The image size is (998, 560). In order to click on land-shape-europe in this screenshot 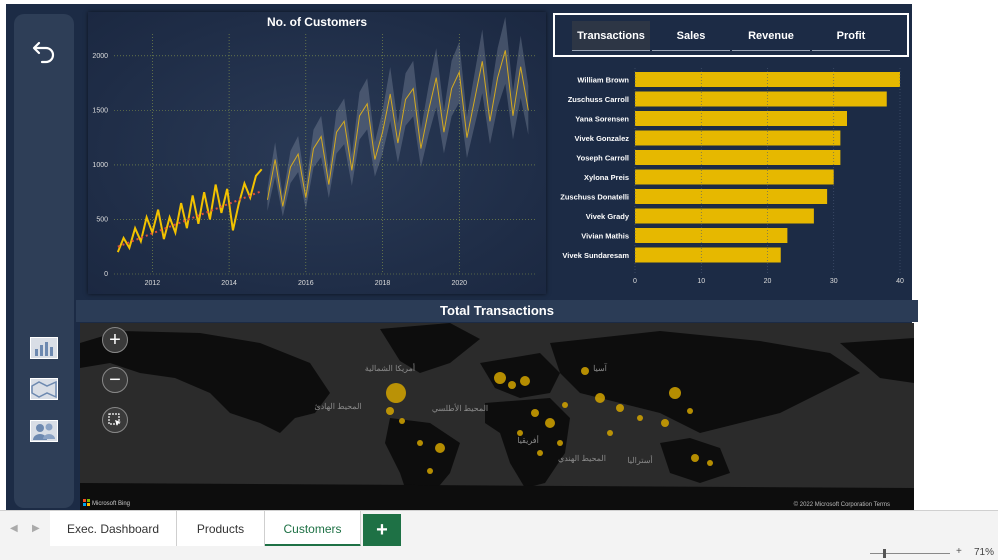, I will do `click(520, 375)`.